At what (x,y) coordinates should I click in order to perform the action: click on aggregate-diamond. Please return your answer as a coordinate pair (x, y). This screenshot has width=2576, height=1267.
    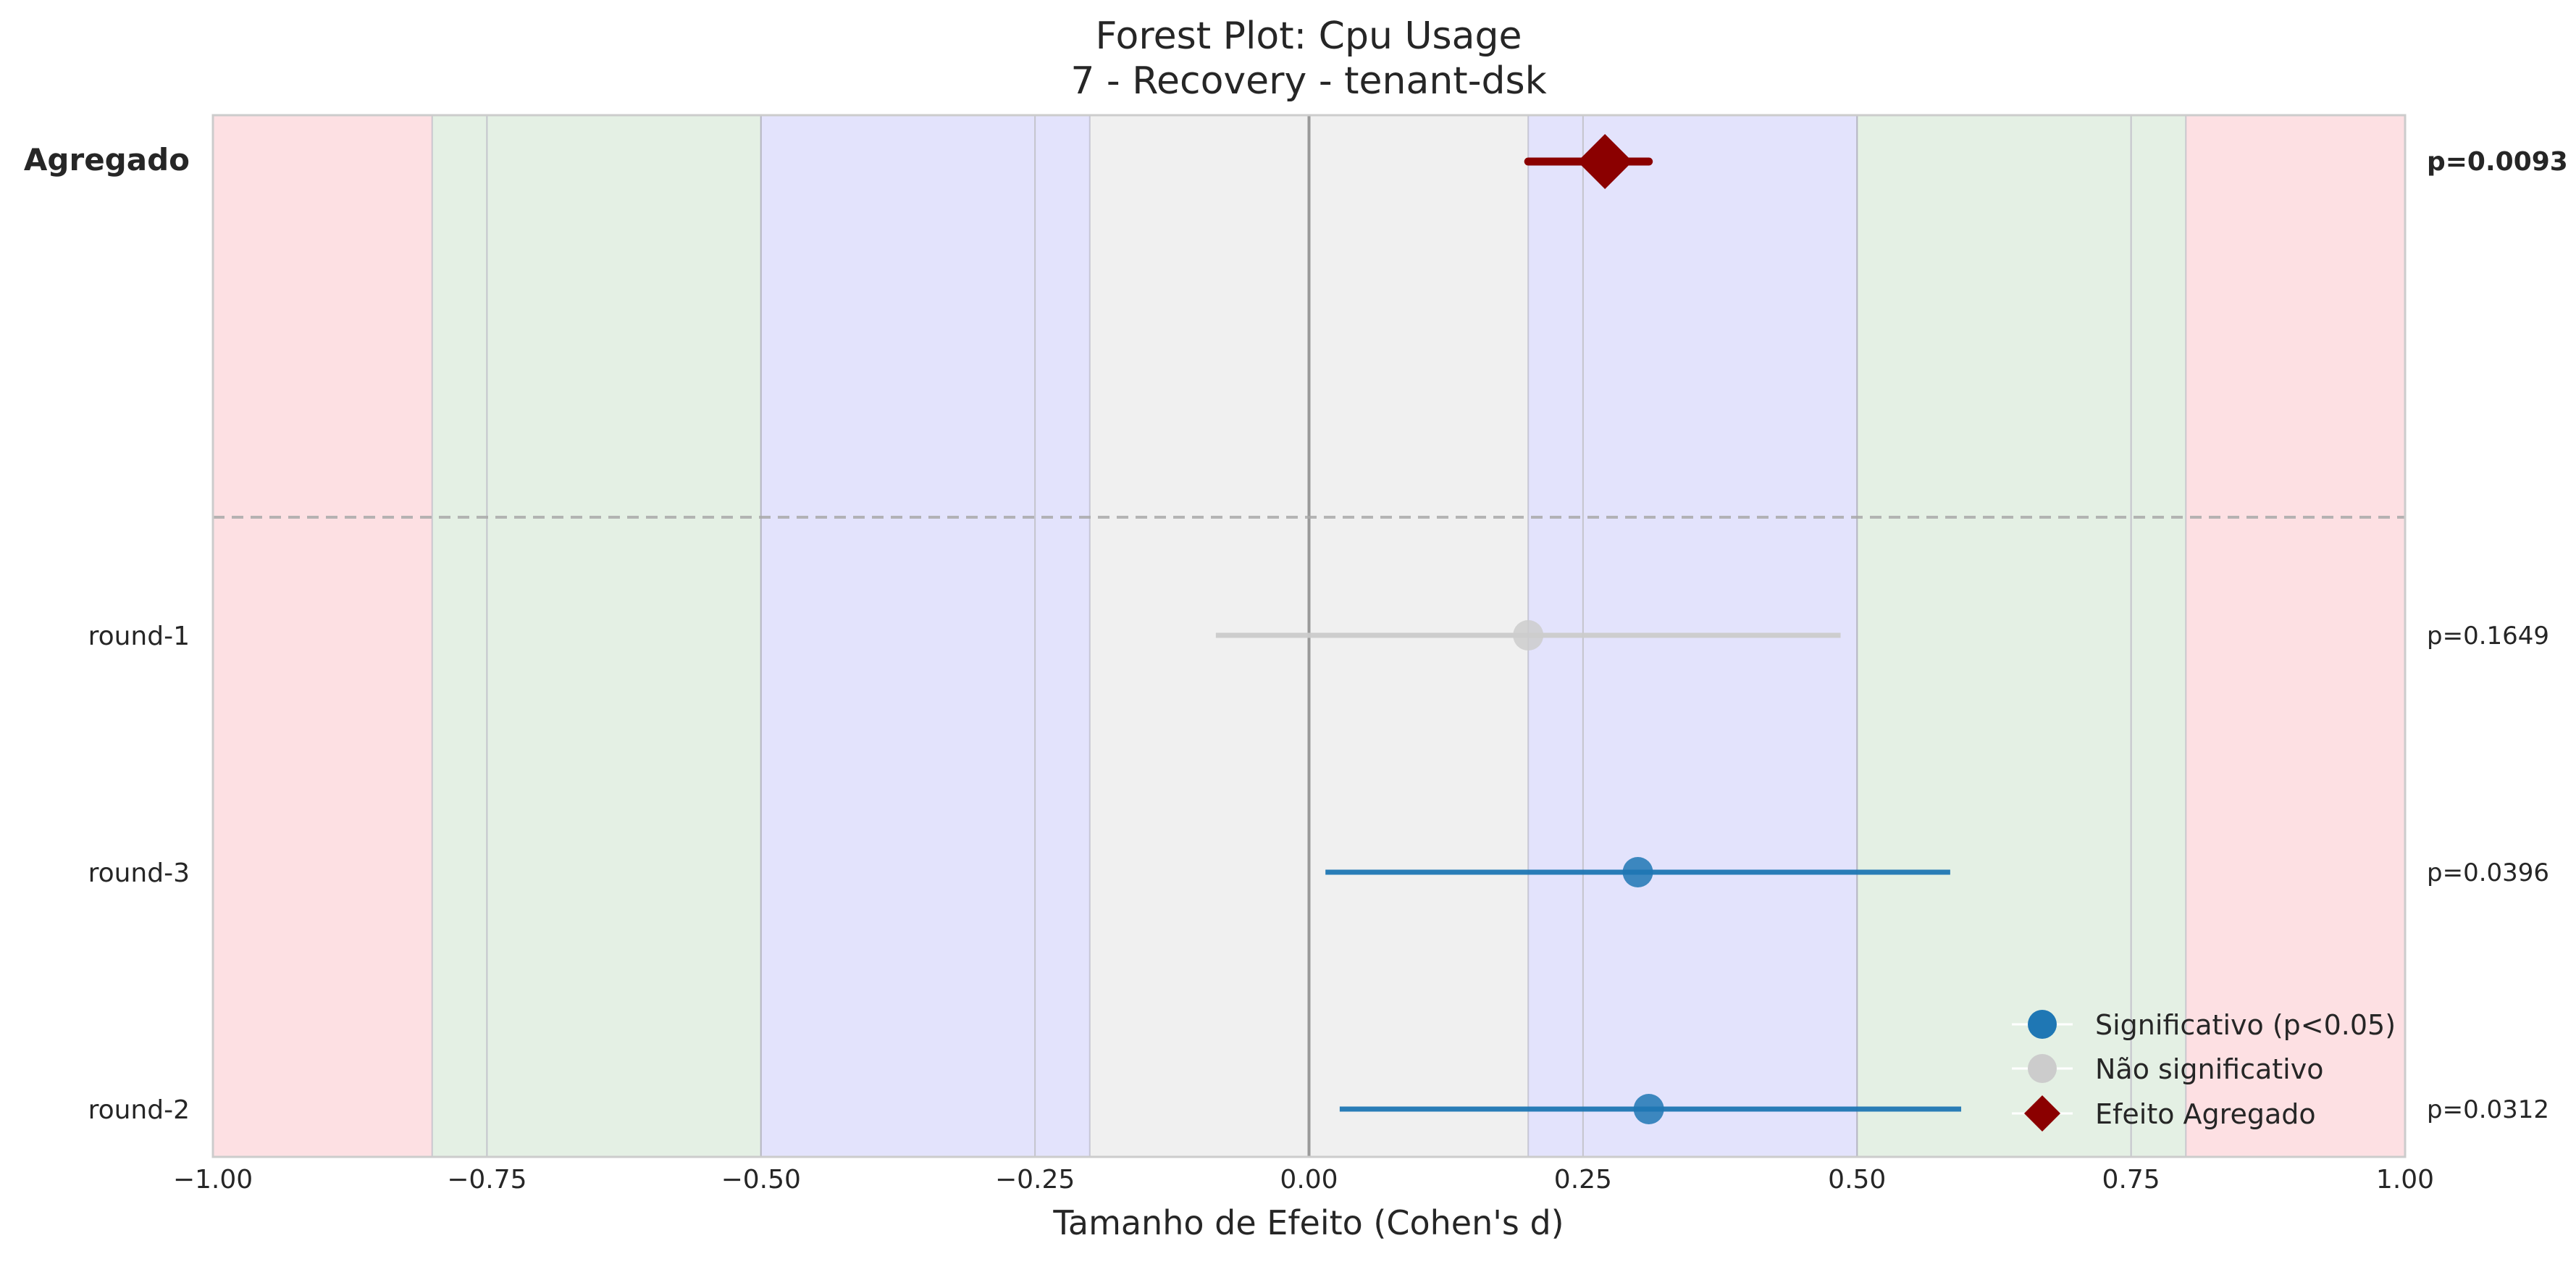
    Looking at the image, I should click on (1605, 161).